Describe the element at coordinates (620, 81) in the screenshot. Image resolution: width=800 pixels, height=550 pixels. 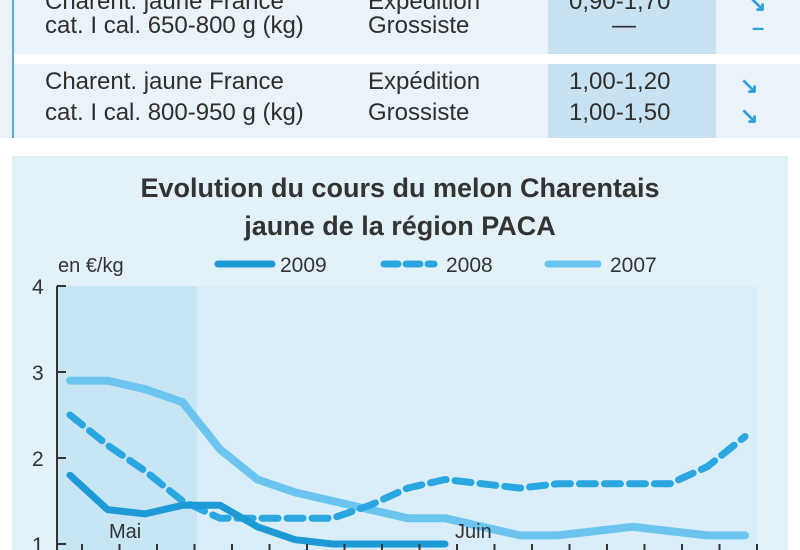
I see `row2-price-line1: 1,00-1,20` at that location.